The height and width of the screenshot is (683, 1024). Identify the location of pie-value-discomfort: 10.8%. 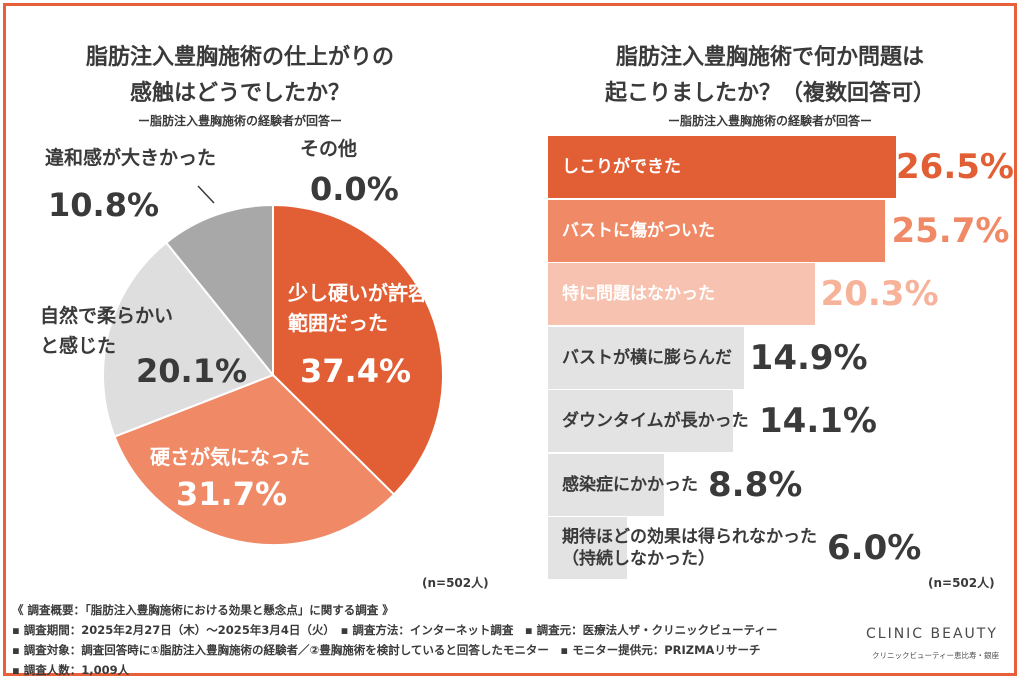
(103, 205).